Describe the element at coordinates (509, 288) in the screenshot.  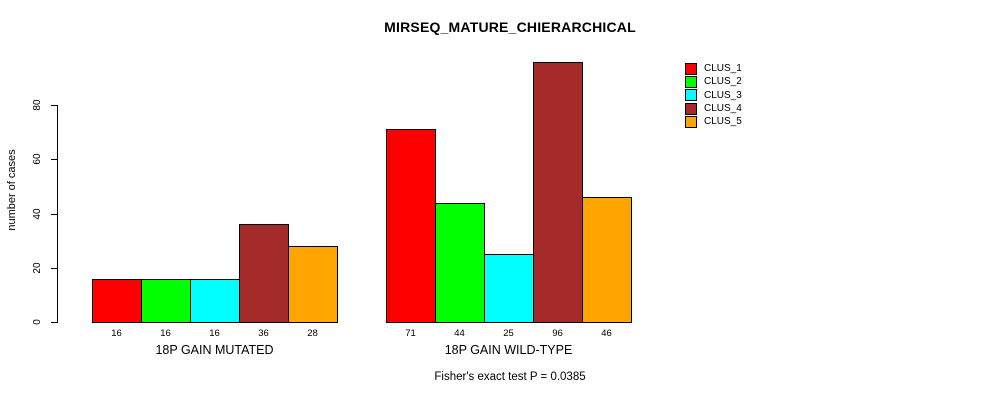
I see `bar-clus_3-group2` at that location.